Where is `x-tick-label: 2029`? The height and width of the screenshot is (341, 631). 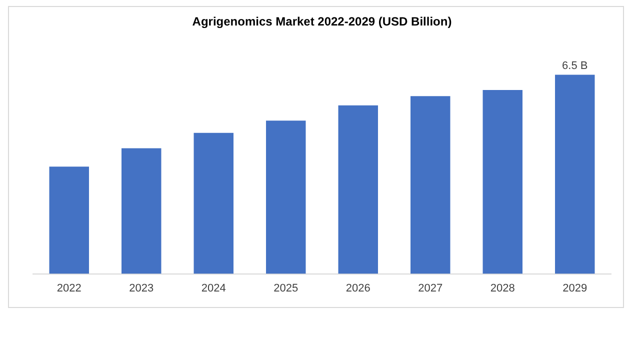 x-tick-label: 2029 is located at coordinates (575, 288).